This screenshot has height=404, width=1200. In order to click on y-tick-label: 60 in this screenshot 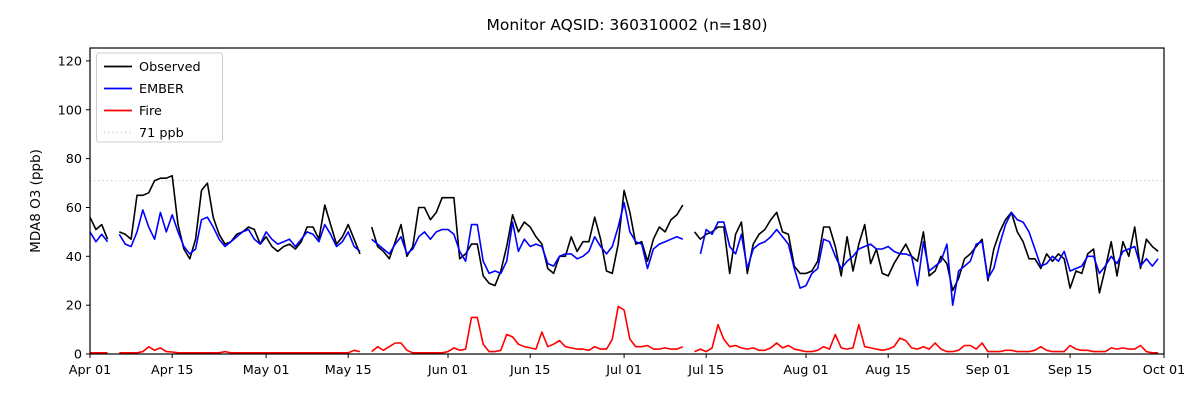, I will do `click(74, 208)`.